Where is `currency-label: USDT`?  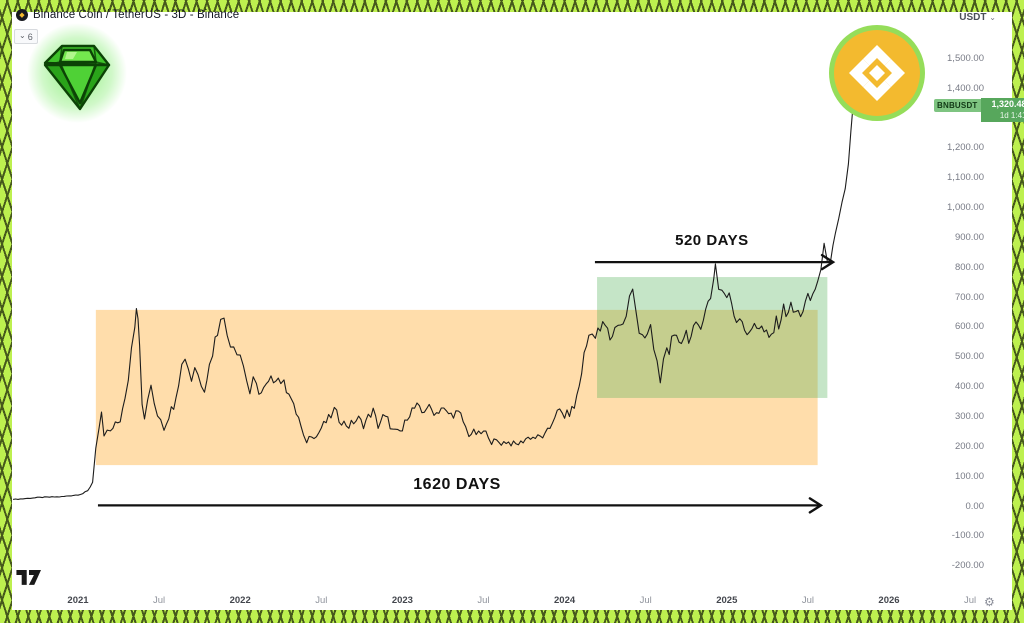
currency-label: USDT is located at coordinates (973, 17).